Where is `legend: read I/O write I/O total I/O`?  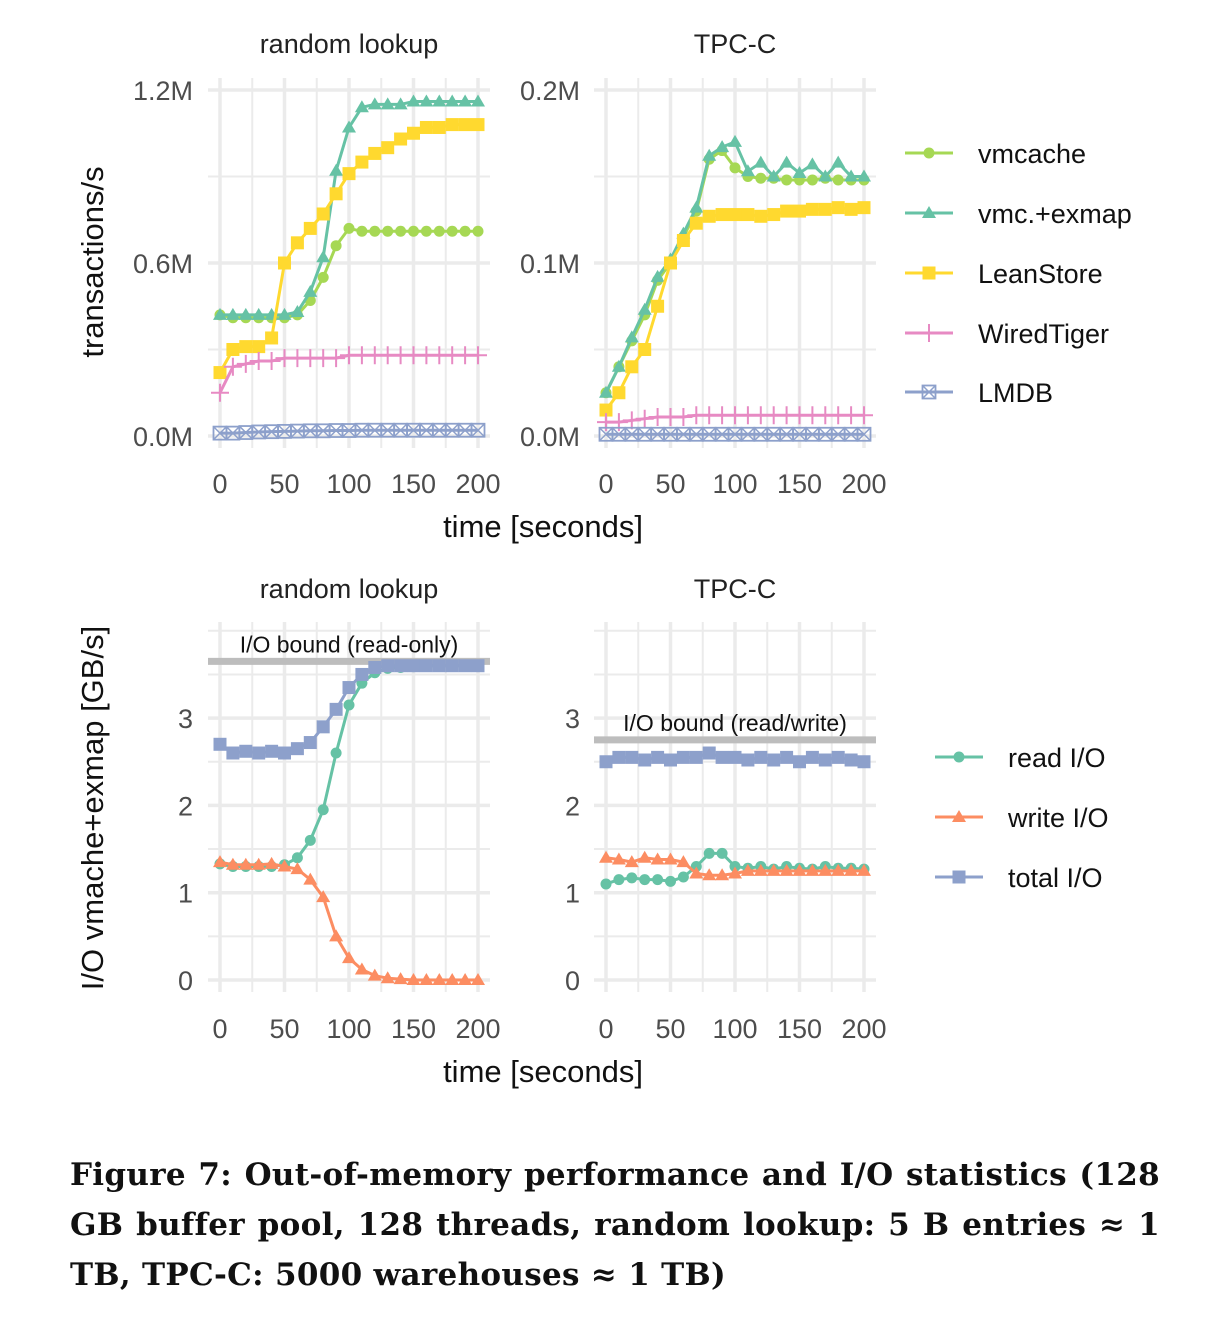
legend: read I/O write I/O total I/O is located at coordinates (1022, 818).